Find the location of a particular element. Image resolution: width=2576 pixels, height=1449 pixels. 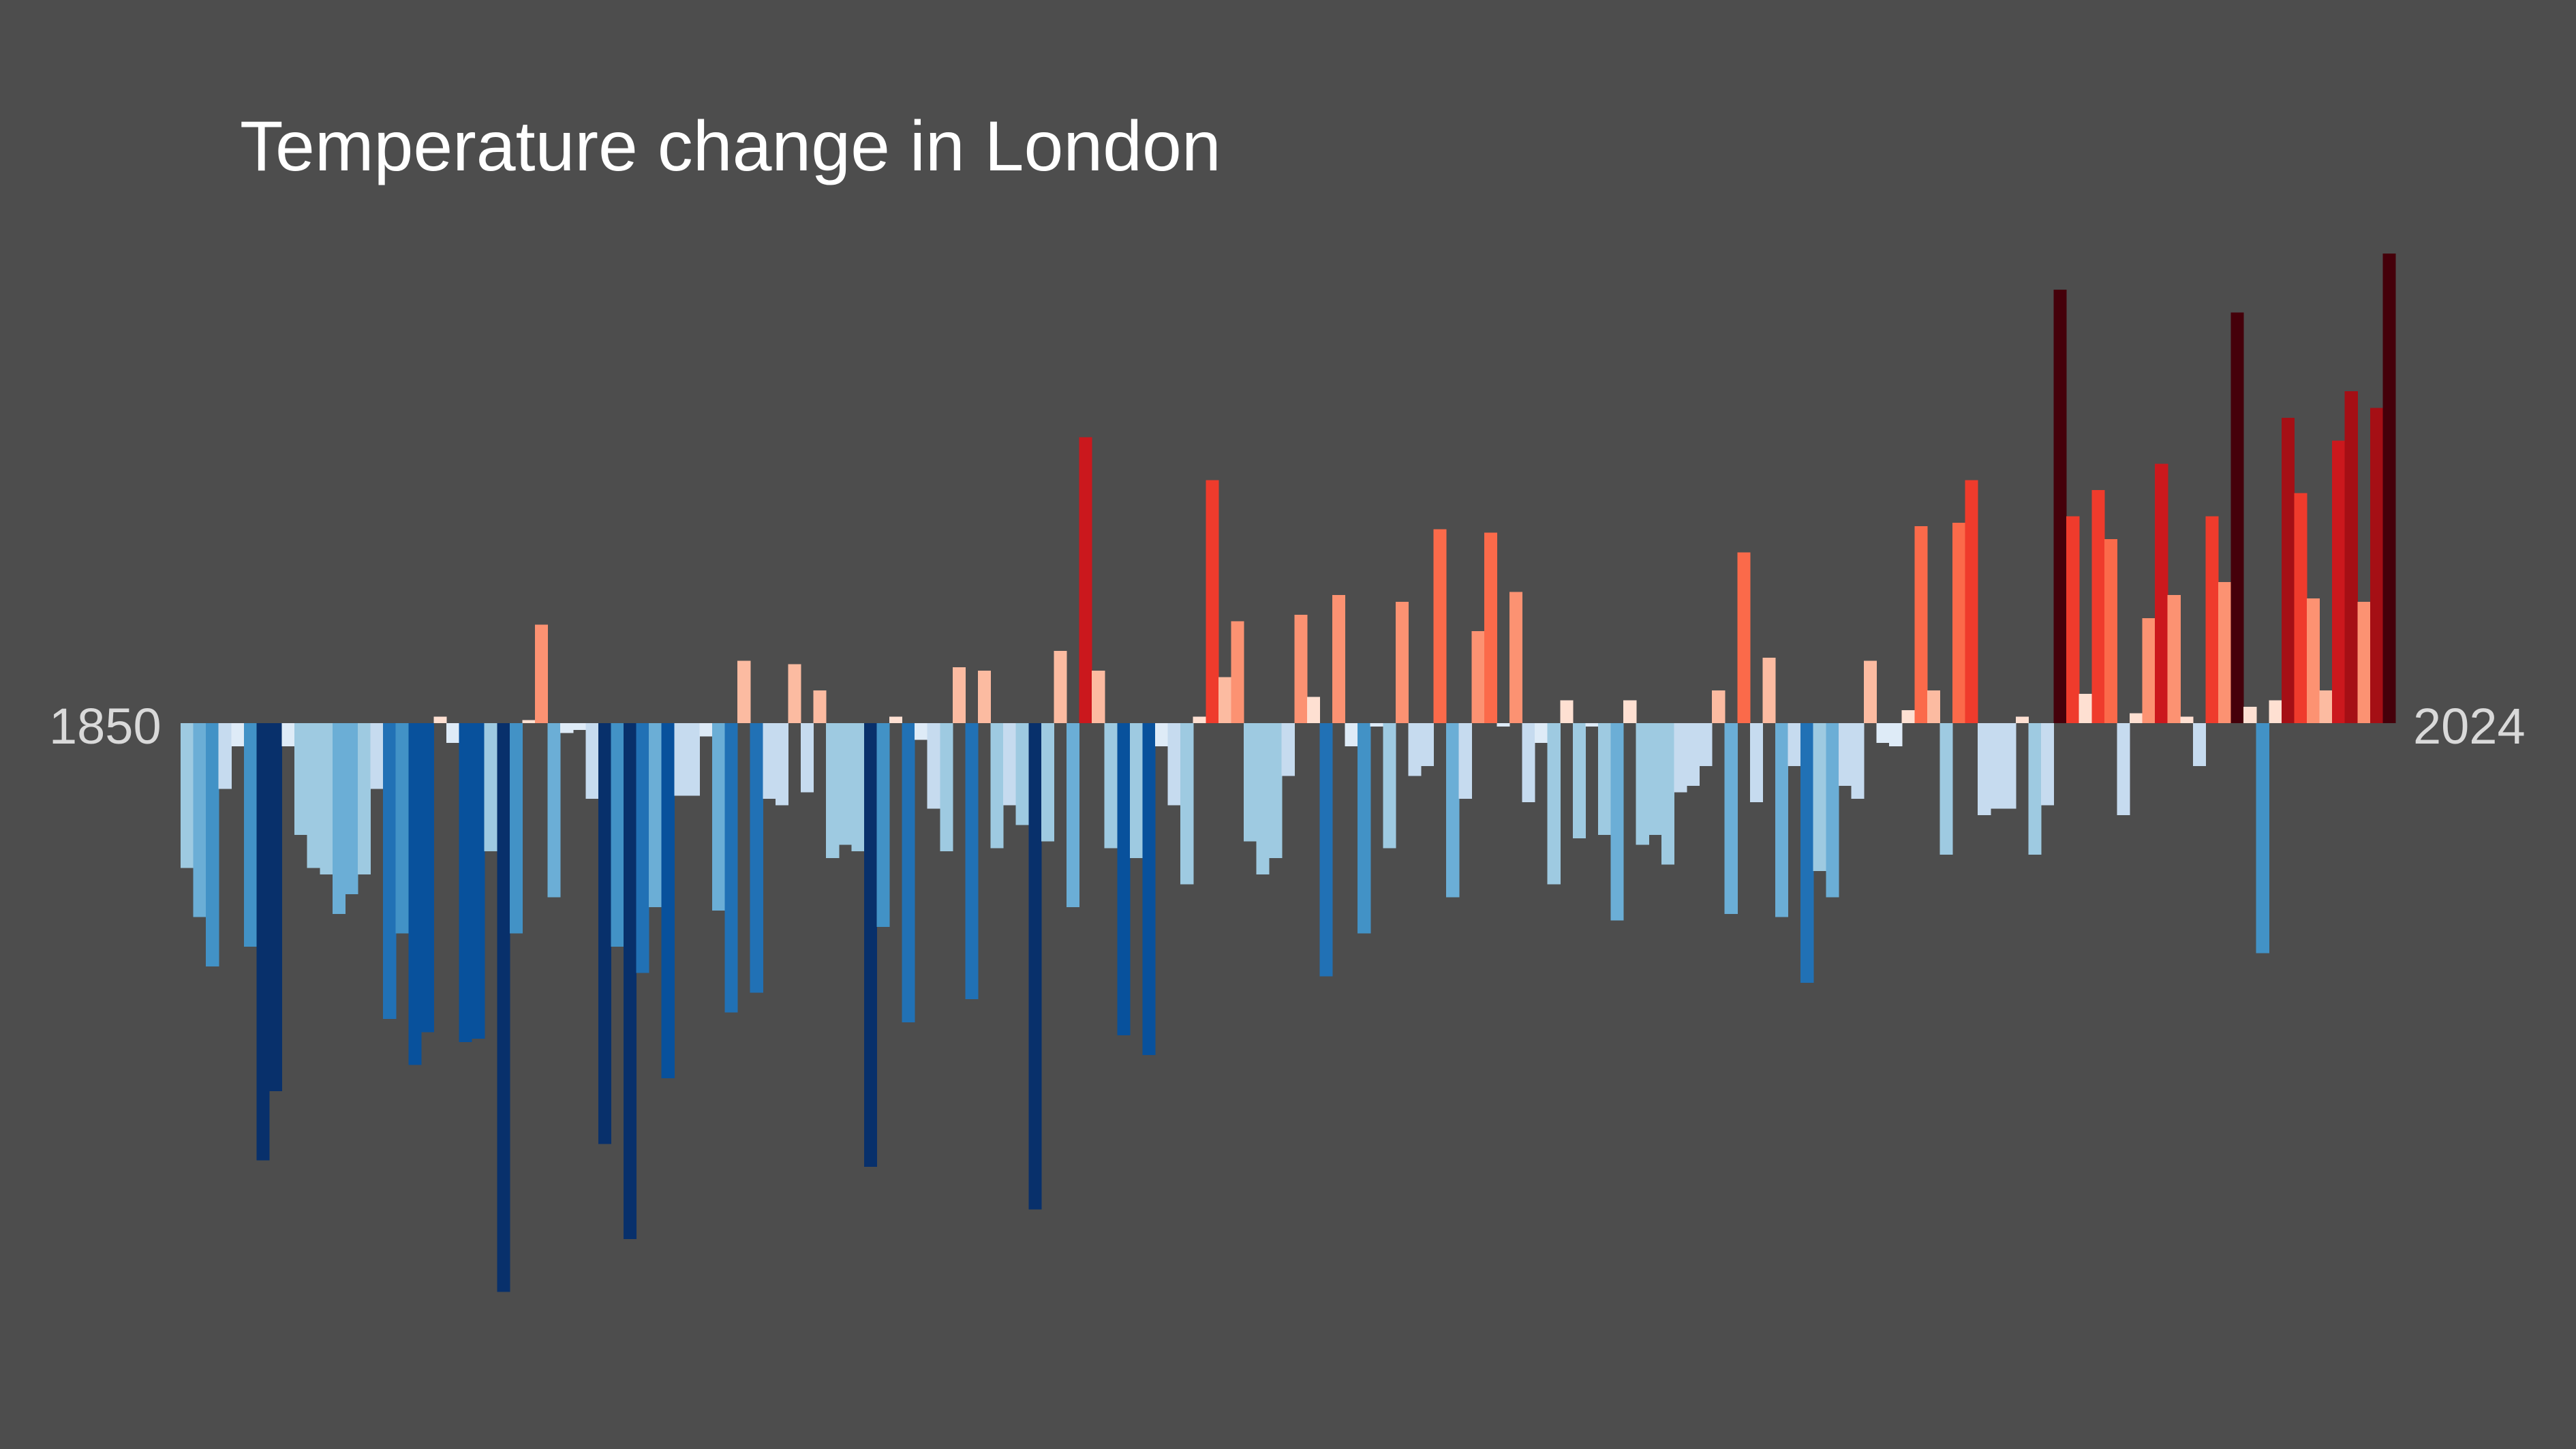

bar-2018 is located at coordinates (2313, 661).